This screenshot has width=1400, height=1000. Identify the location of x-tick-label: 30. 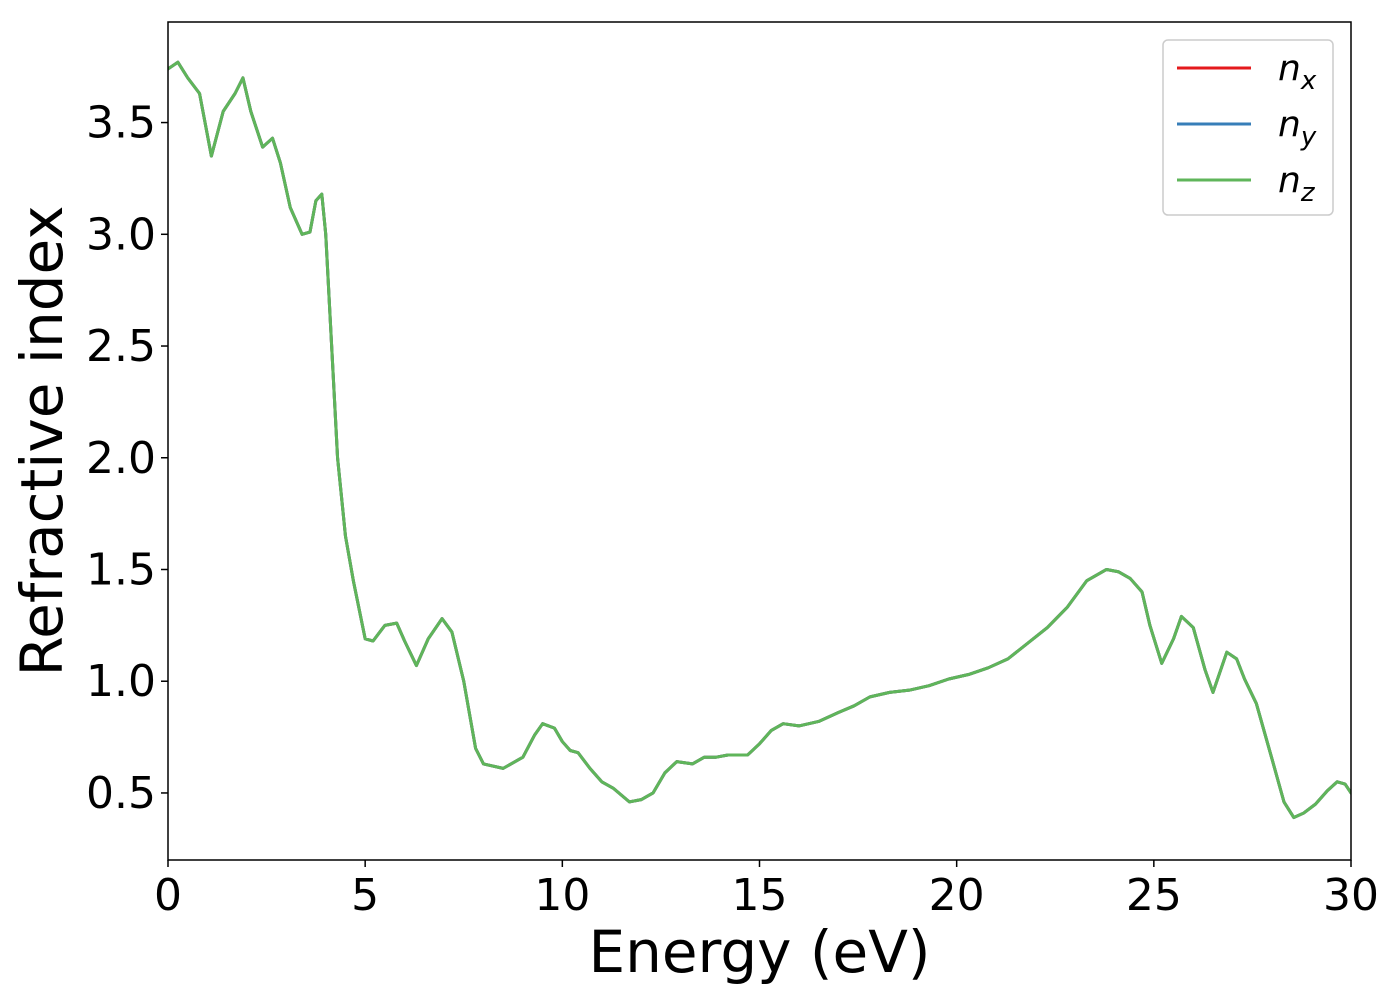
(1351, 895).